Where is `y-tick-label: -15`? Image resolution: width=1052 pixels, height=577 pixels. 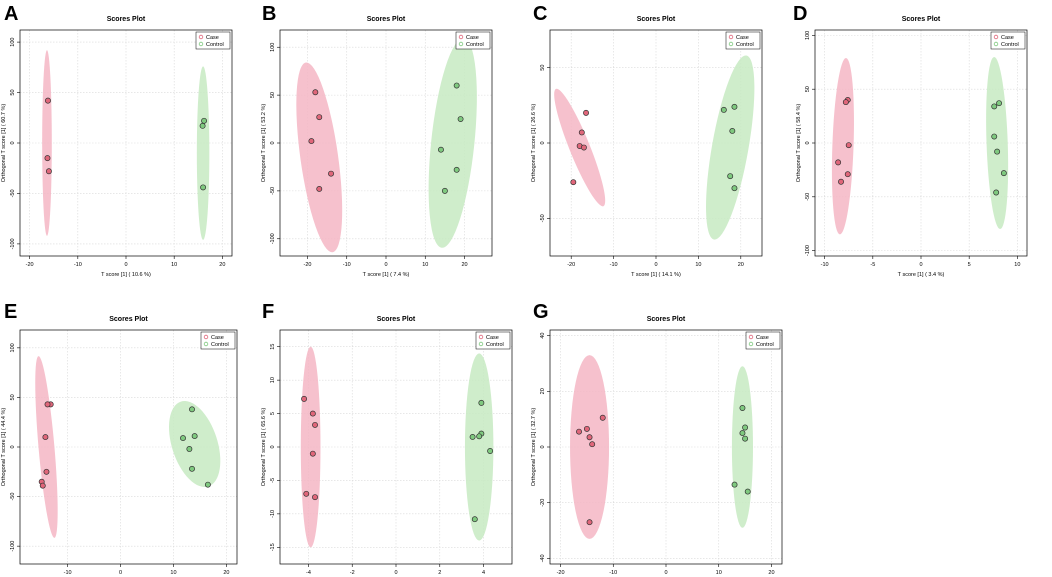
y-tick-label: -15 is located at coordinates (273, 547).